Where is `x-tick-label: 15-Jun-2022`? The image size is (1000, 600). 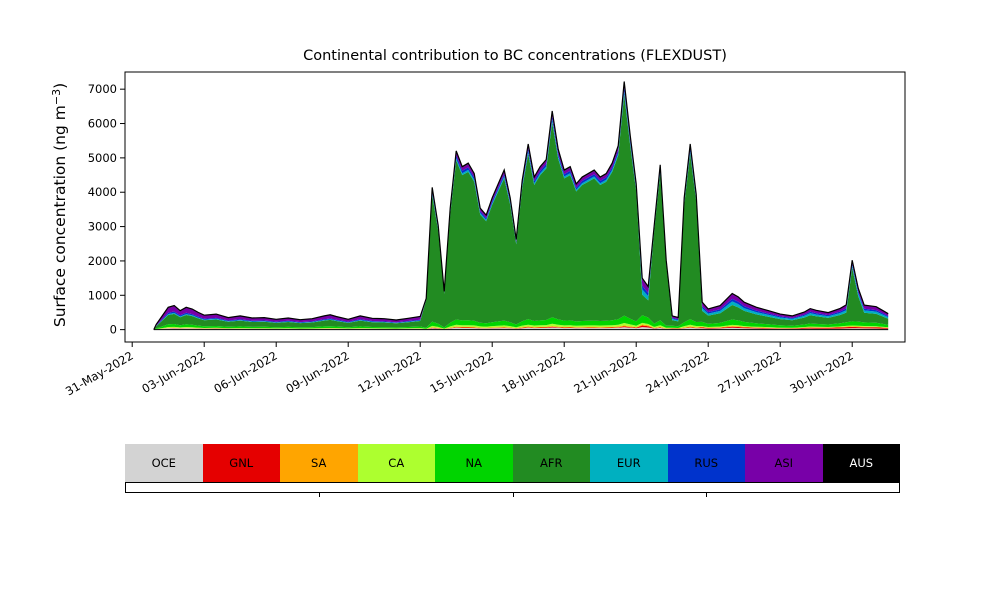
x-tick-label: 15-Jun-2022 is located at coordinates (461, 372).